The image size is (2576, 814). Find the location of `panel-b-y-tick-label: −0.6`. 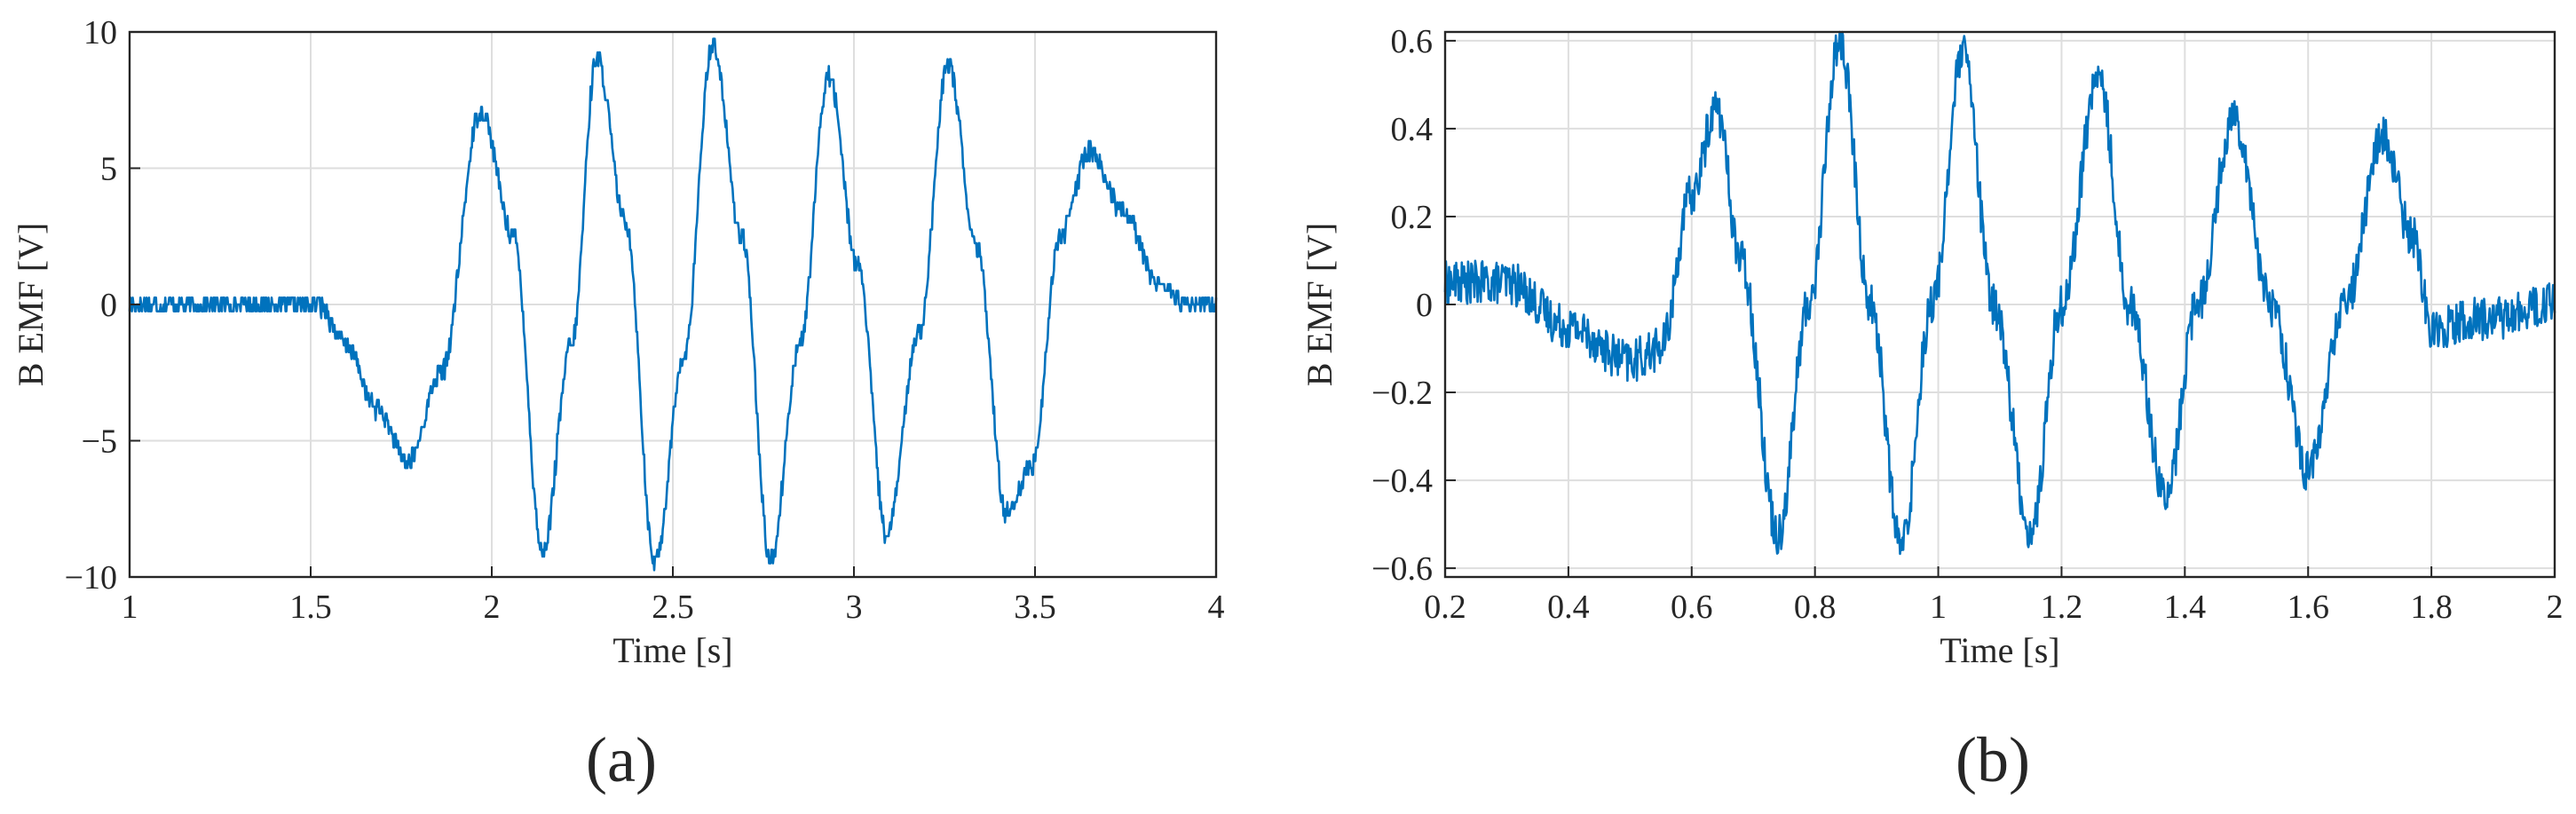

panel-b-y-tick-label: −0.6 is located at coordinates (1402, 569).